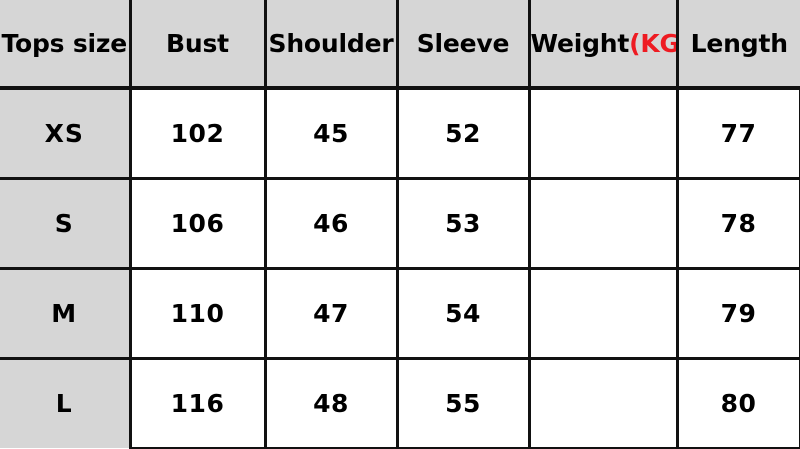 The image size is (800, 449). What do you see at coordinates (198, 134) in the screenshot?
I see `cell-bust: 102` at bounding box center [198, 134].